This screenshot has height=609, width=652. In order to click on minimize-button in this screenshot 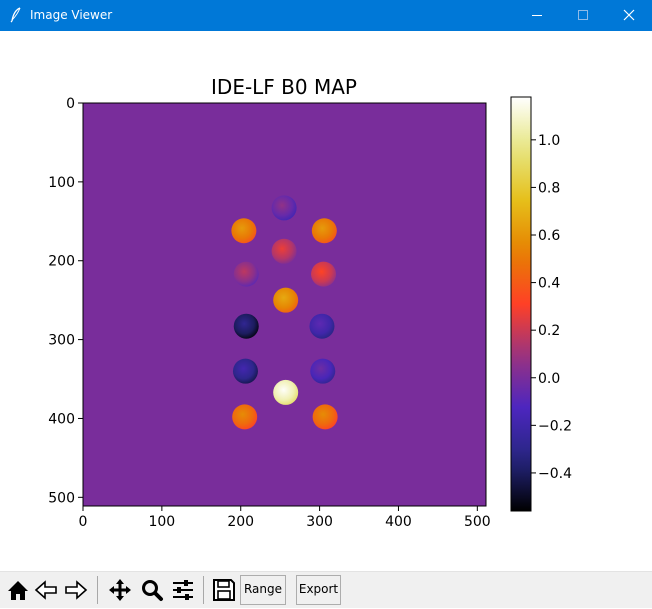, I will do `click(537, 15)`.